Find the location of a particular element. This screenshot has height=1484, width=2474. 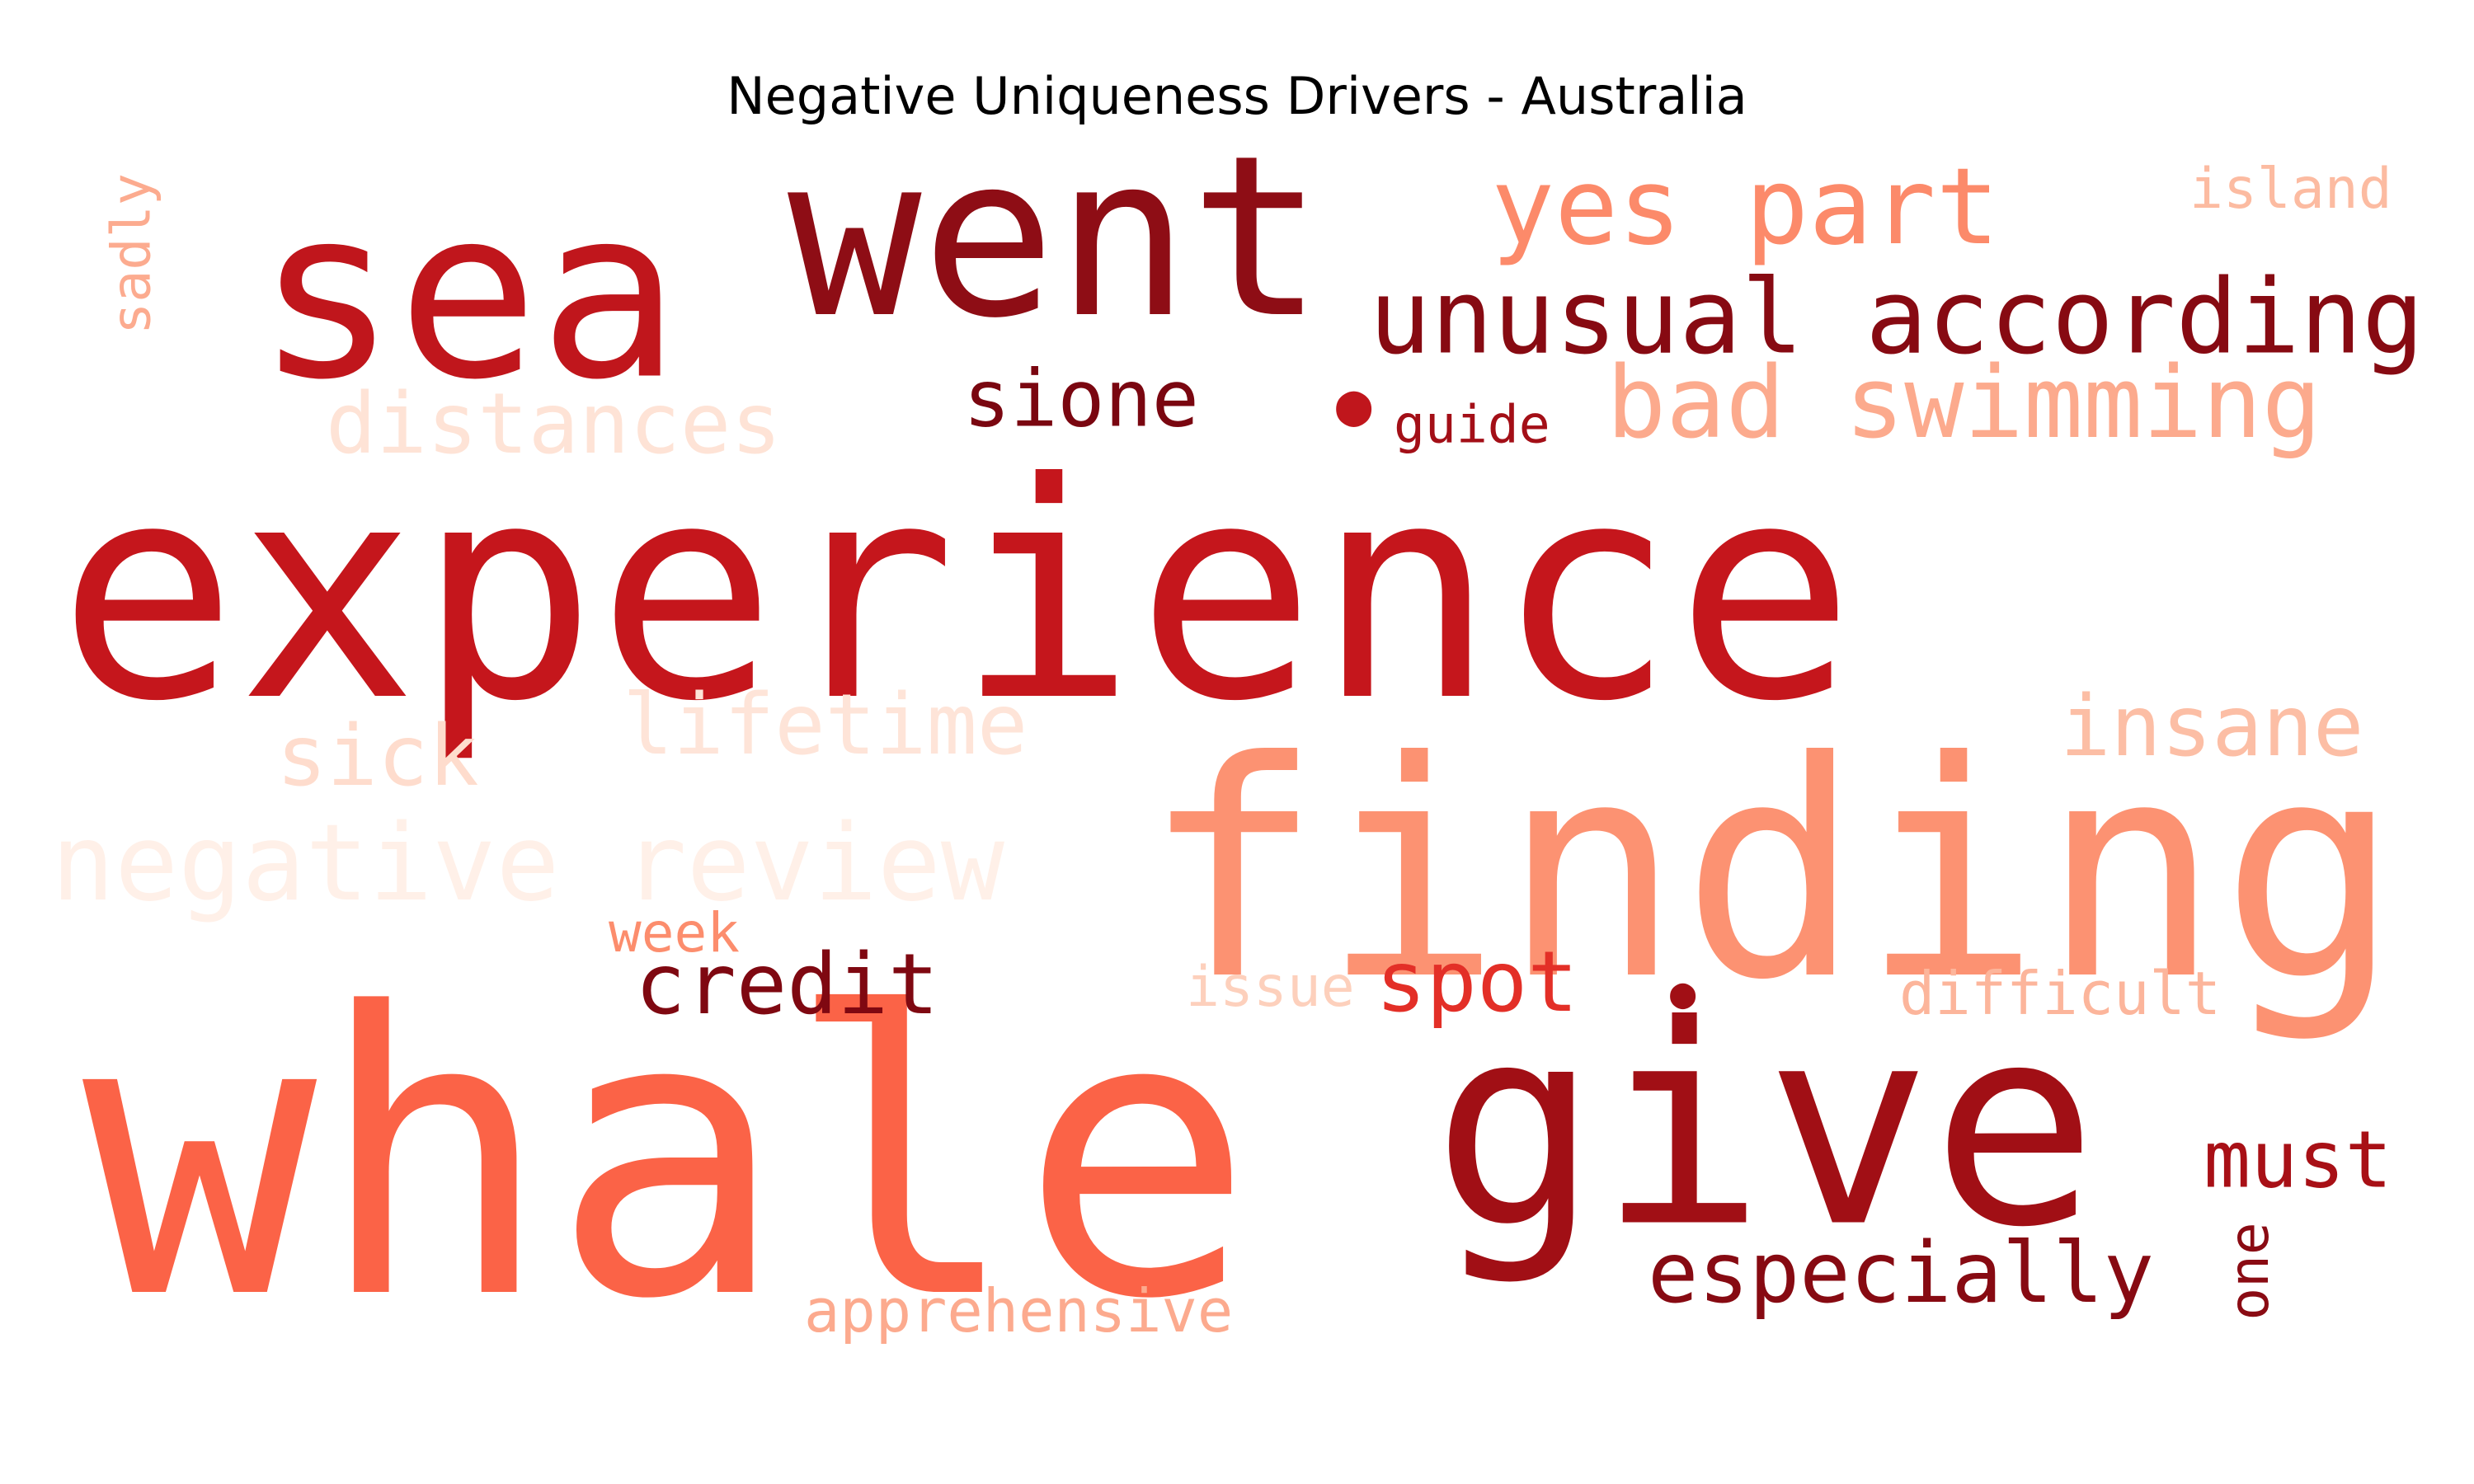

word-difficult: difficult is located at coordinates (2060, 993).